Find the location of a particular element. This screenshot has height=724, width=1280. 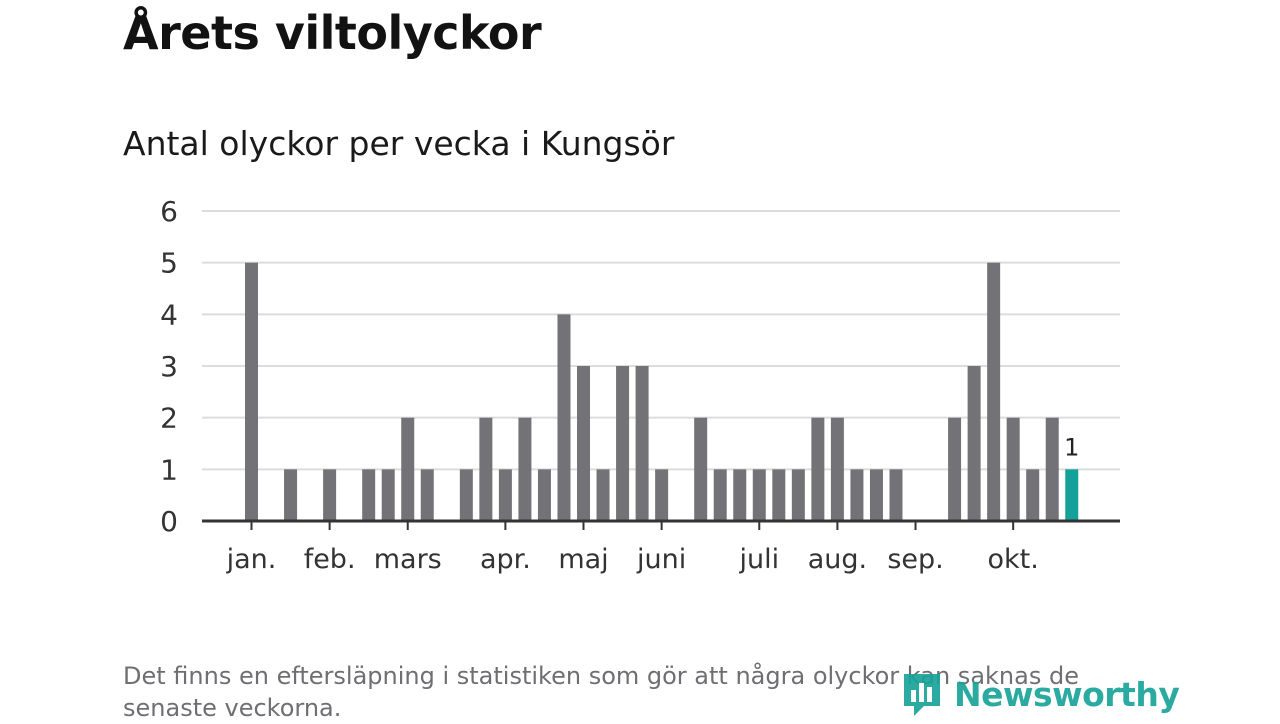

data-label: 1 is located at coordinates (1071, 447).